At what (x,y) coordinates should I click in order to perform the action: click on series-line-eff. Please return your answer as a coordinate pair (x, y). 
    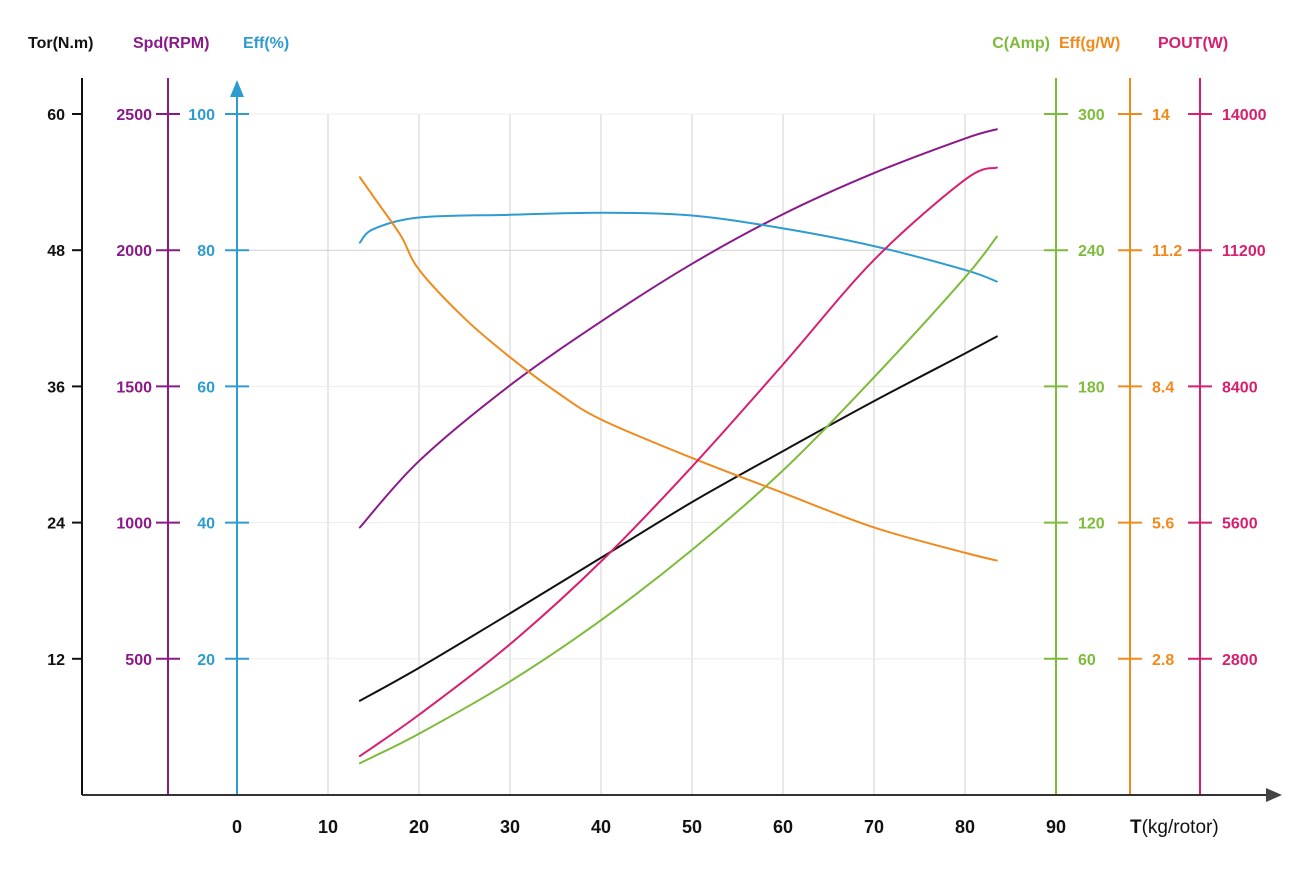
    Looking at the image, I should click on (678, 247).